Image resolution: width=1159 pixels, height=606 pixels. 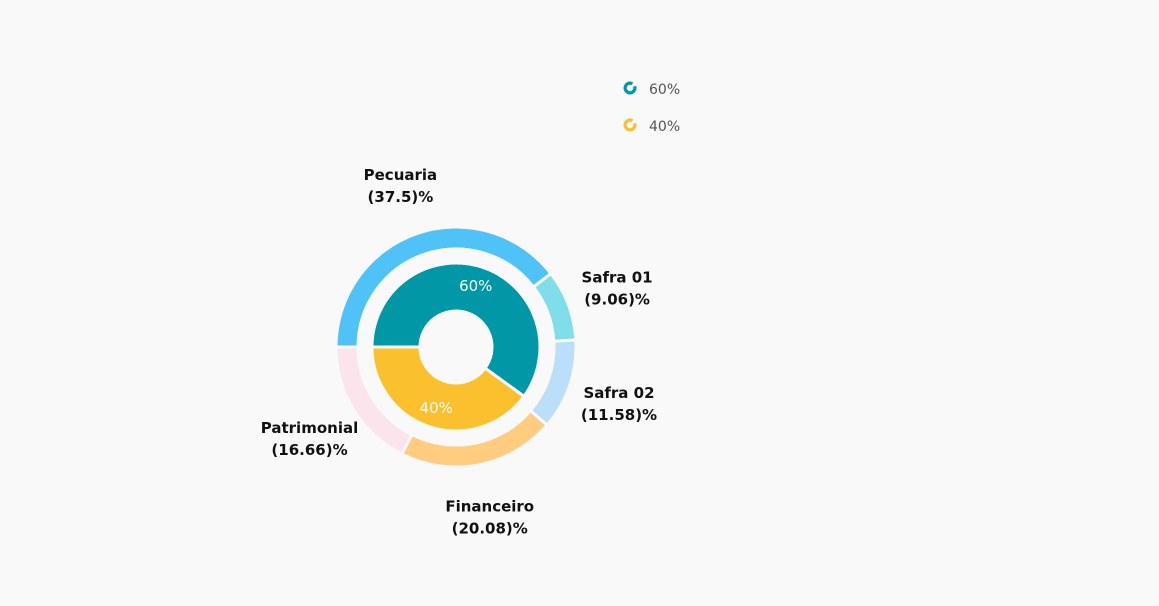 I want to click on outer-label-pecuaria: Pecuaria (37.5)%, so click(x=401, y=186).